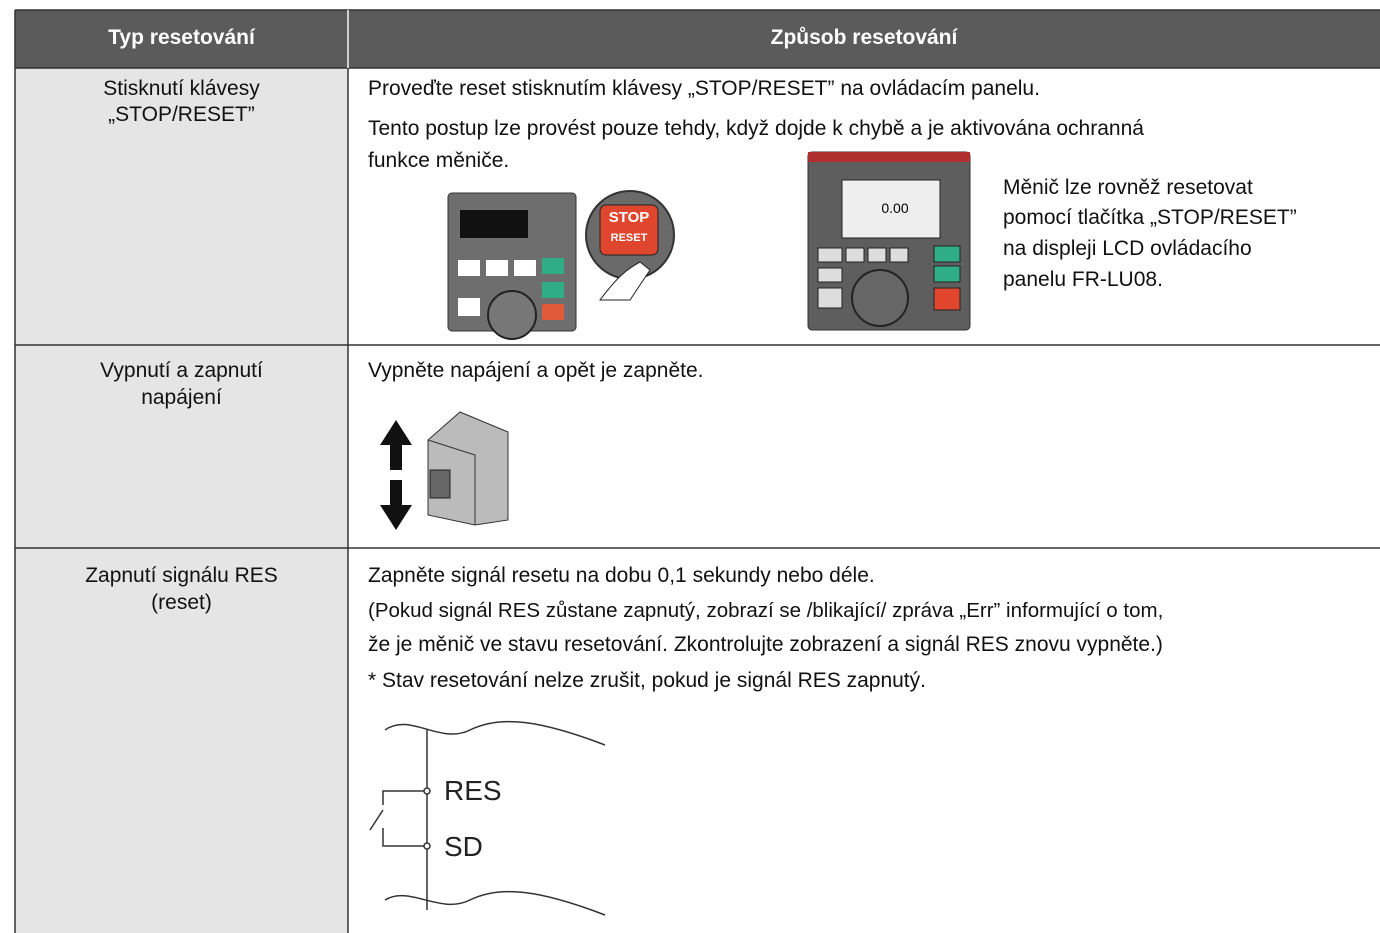 The image size is (1380, 933). What do you see at coordinates (181, 370) in the screenshot?
I see `type-line: Vypnutí a zapnutí` at bounding box center [181, 370].